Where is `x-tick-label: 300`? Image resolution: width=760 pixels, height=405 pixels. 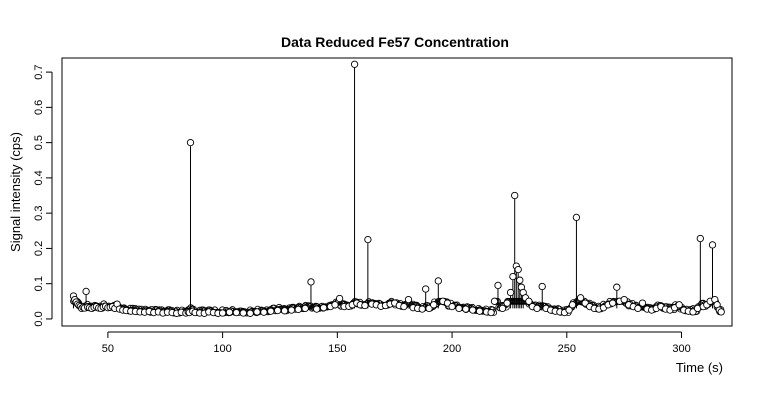 x-tick-label: 300 is located at coordinates (681, 349).